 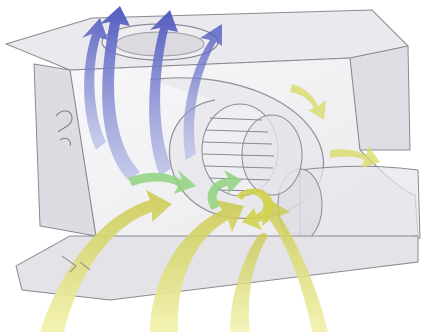 What do you see at coordinates (76, 264) in the screenshot?
I see `base-pictogram` at bounding box center [76, 264].